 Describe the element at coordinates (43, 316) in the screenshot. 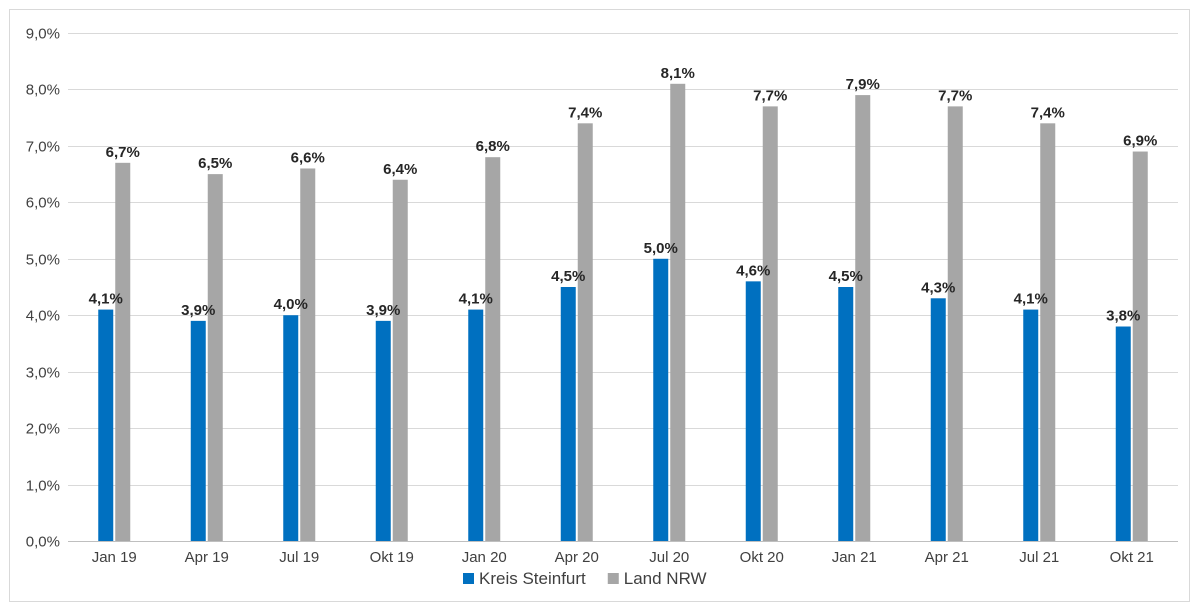

I see `y-tick-label: 4,0%` at that location.